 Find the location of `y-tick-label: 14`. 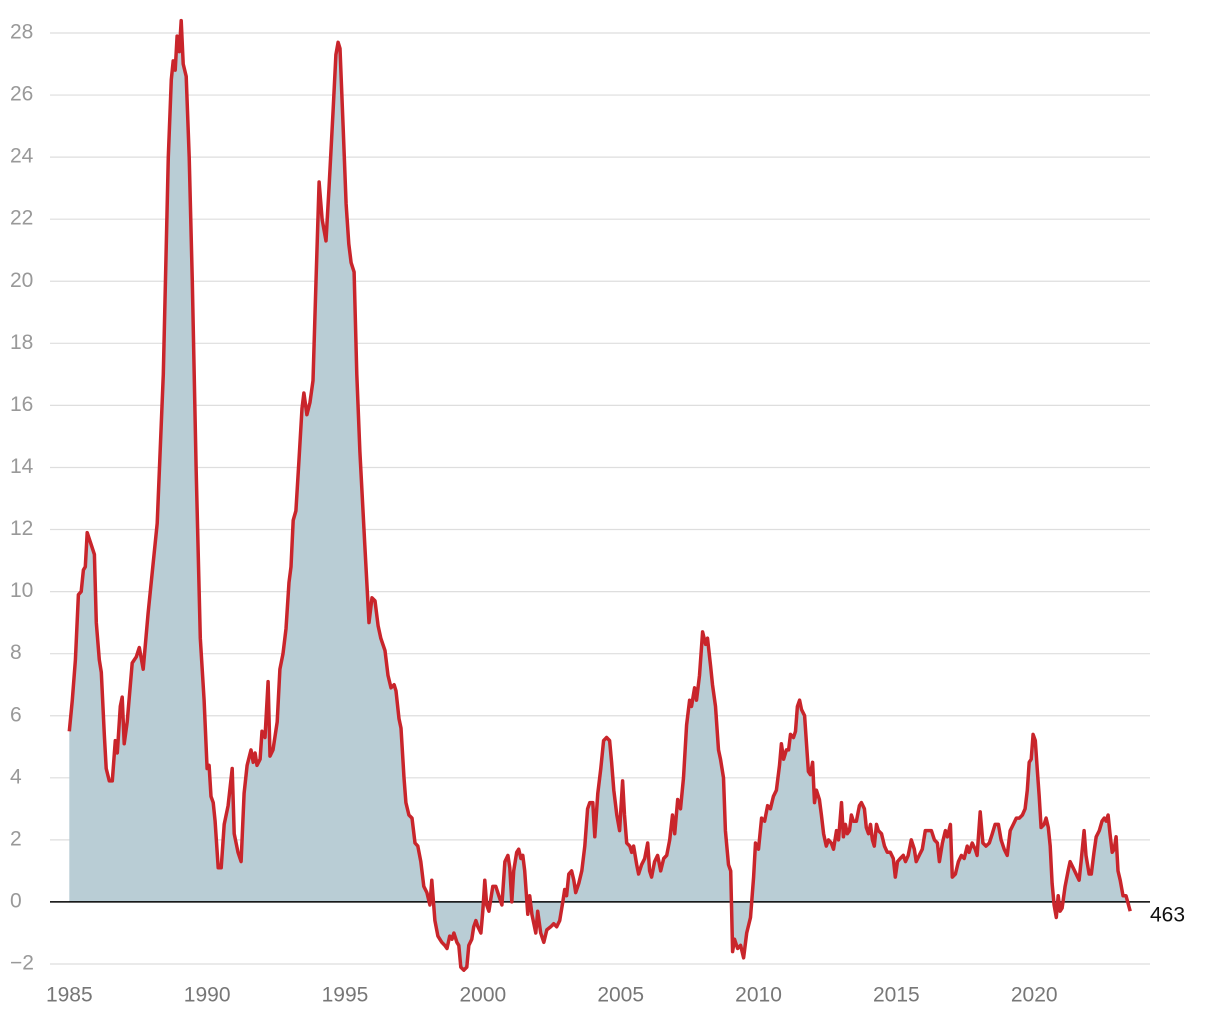

y-tick-label: 14 is located at coordinates (22, 466).